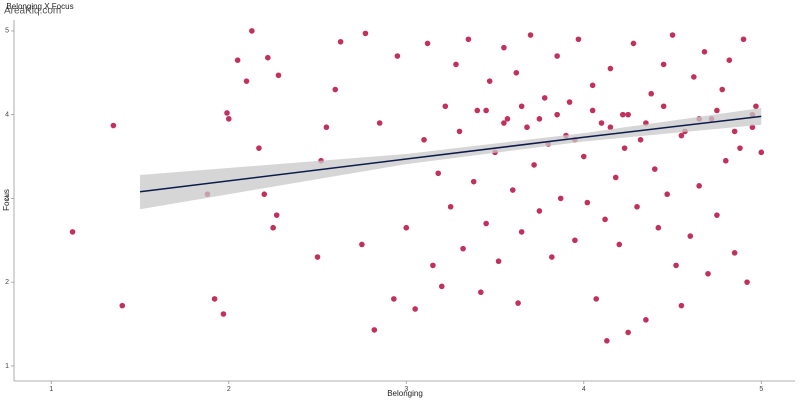 Image resolution: width=800 pixels, height=400 pixels. I want to click on x-tick-label: 1, so click(51, 389).